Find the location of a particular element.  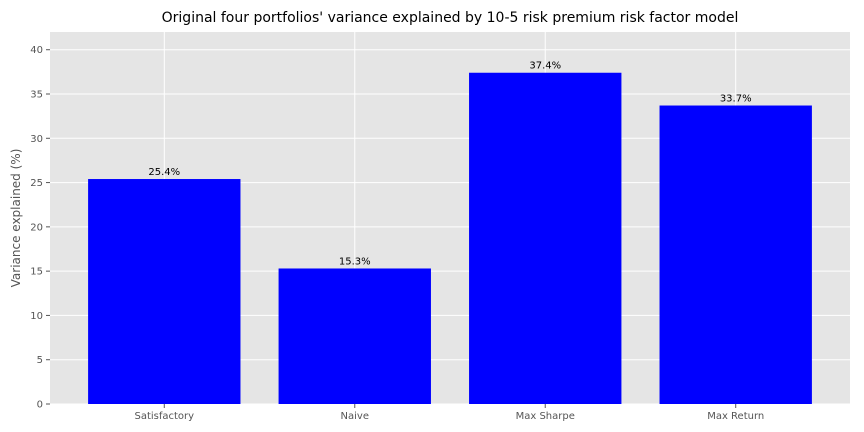

y-tick-label: 0 is located at coordinates (40, 405).